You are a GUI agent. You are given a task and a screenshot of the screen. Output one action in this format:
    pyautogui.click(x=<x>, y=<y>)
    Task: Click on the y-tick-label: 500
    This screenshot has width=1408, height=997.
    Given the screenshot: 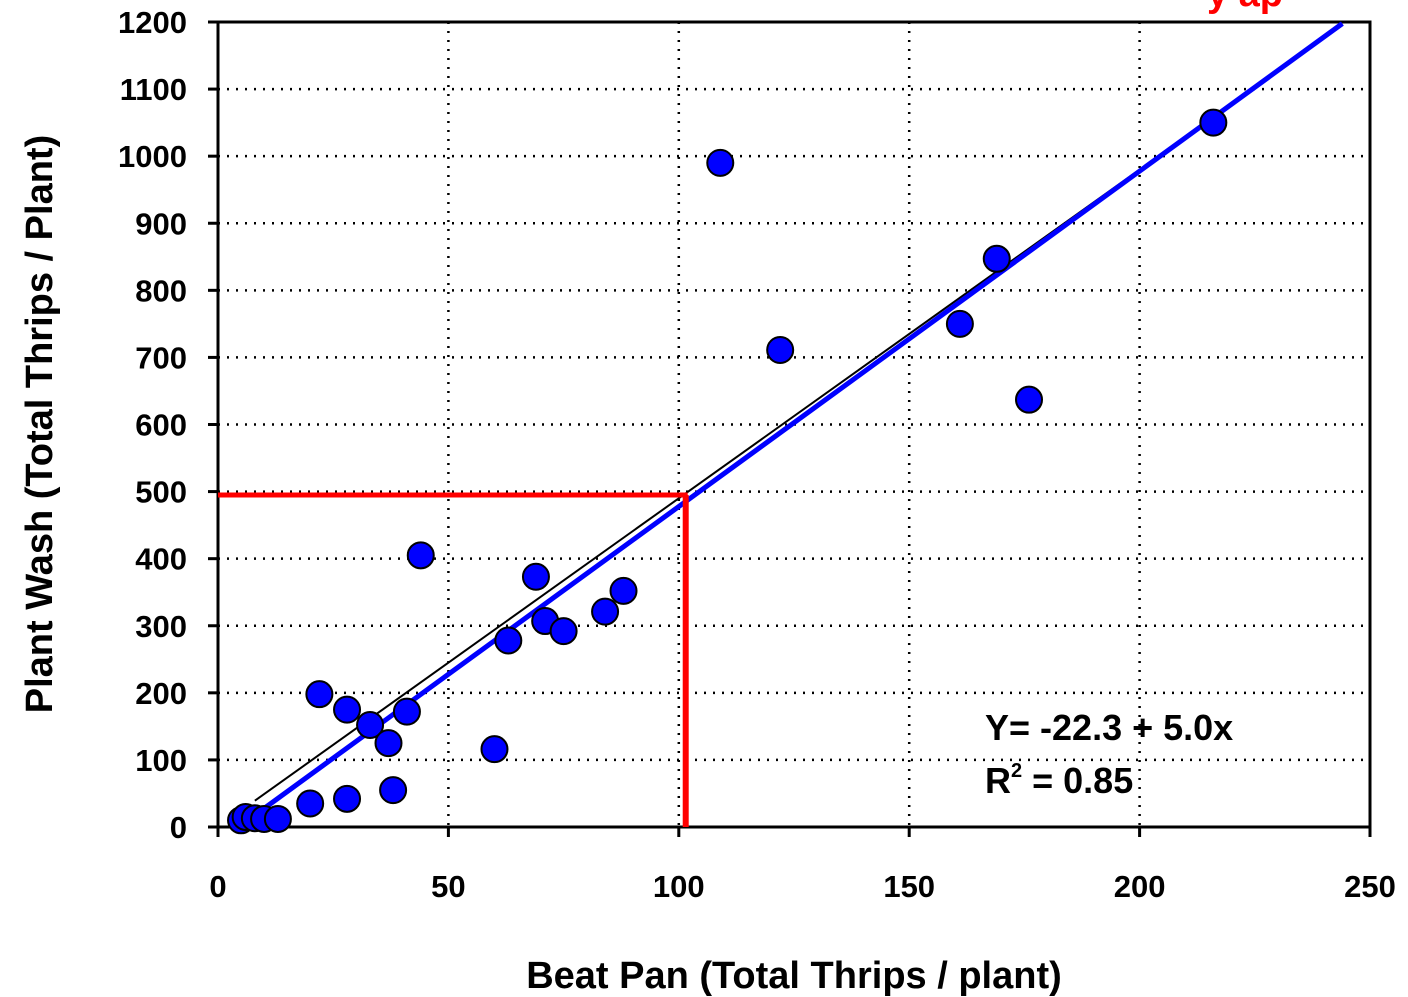 What is the action you would take?
    pyautogui.click(x=161, y=492)
    